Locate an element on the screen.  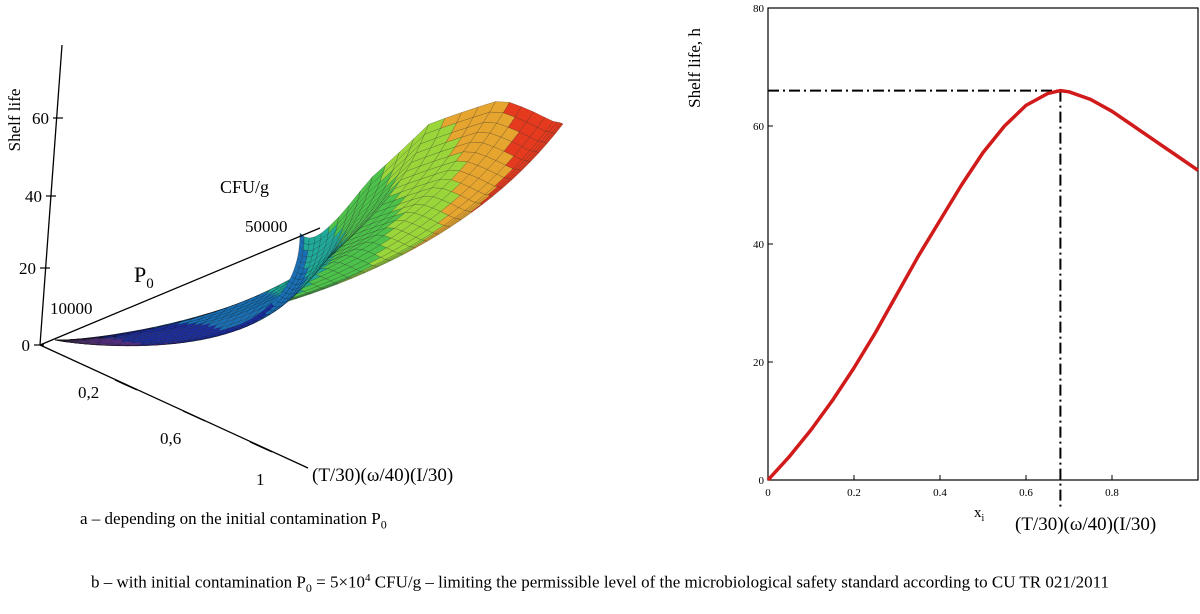
x-tick-label: 1 is located at coordinates (260, 479).